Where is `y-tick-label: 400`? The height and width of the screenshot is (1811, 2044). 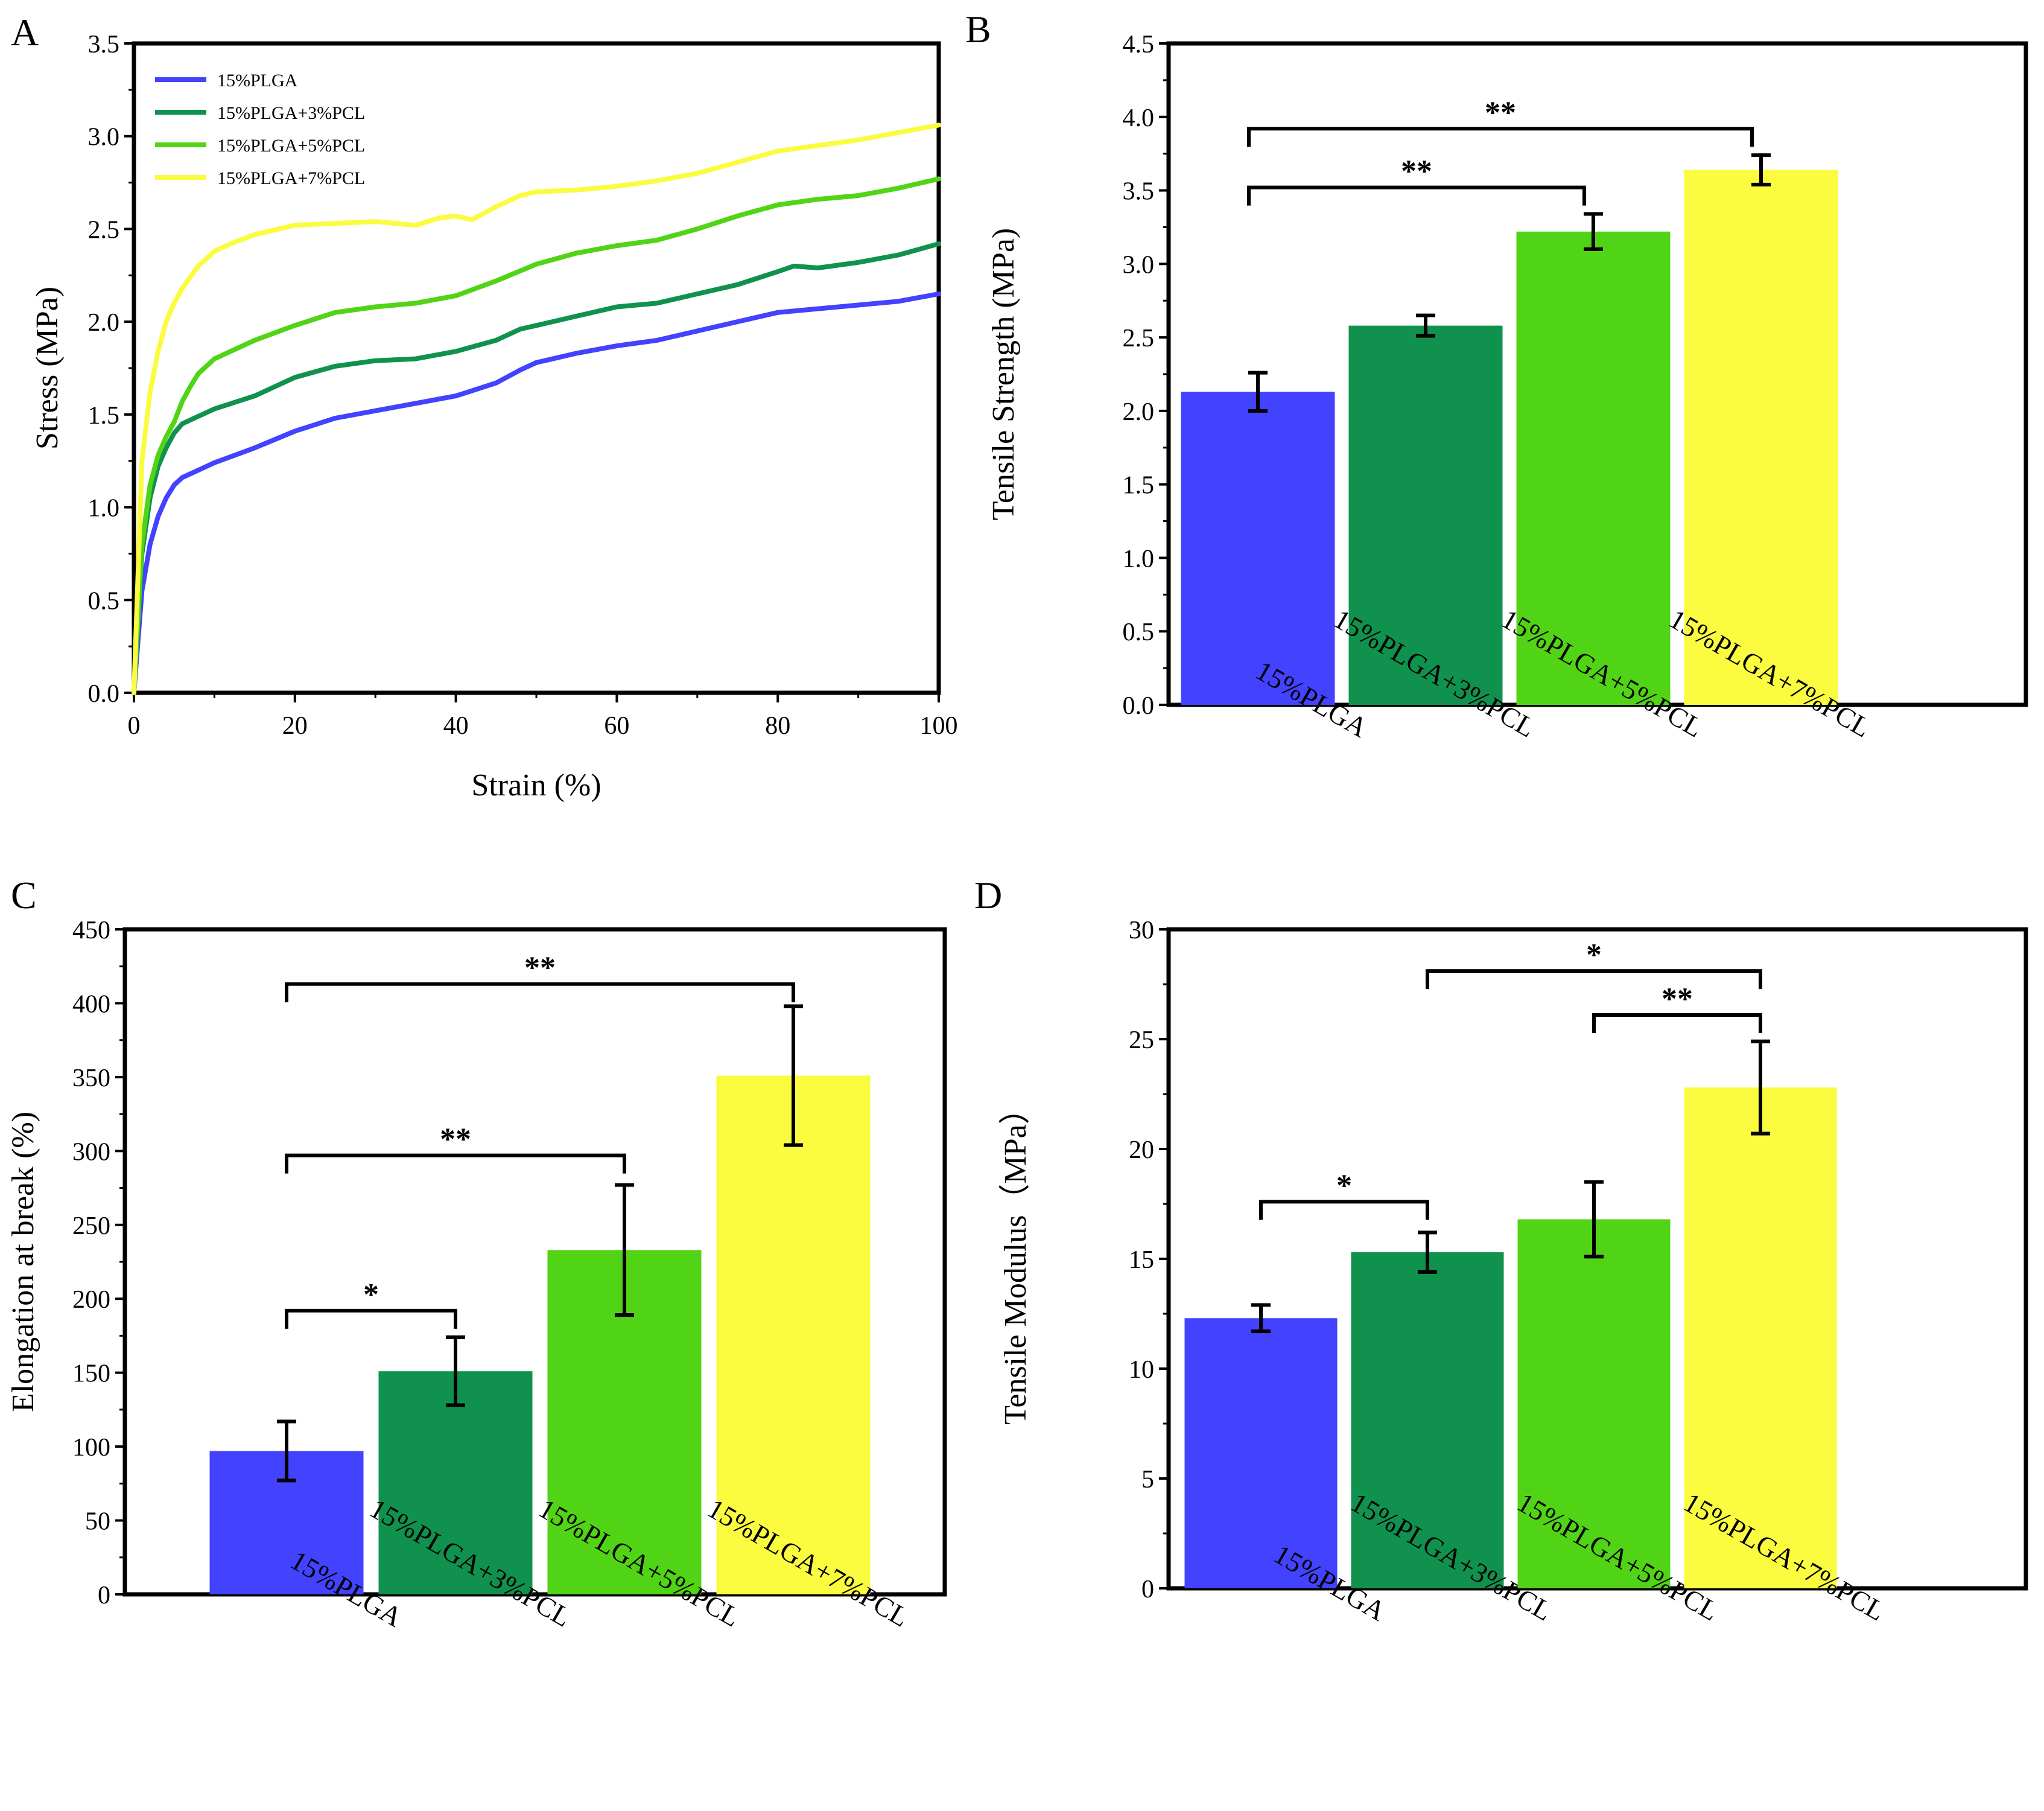
y-tick-label: 400 is located at coordinates (91, 1004).